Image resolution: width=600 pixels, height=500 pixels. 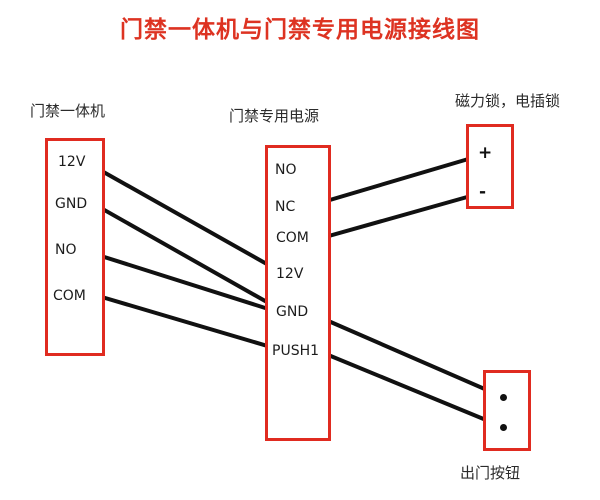 What do you see at coordinates (286, 170) in the screenshot?
I see `power-terminal-no: NO` at bounding box center [286, 170].